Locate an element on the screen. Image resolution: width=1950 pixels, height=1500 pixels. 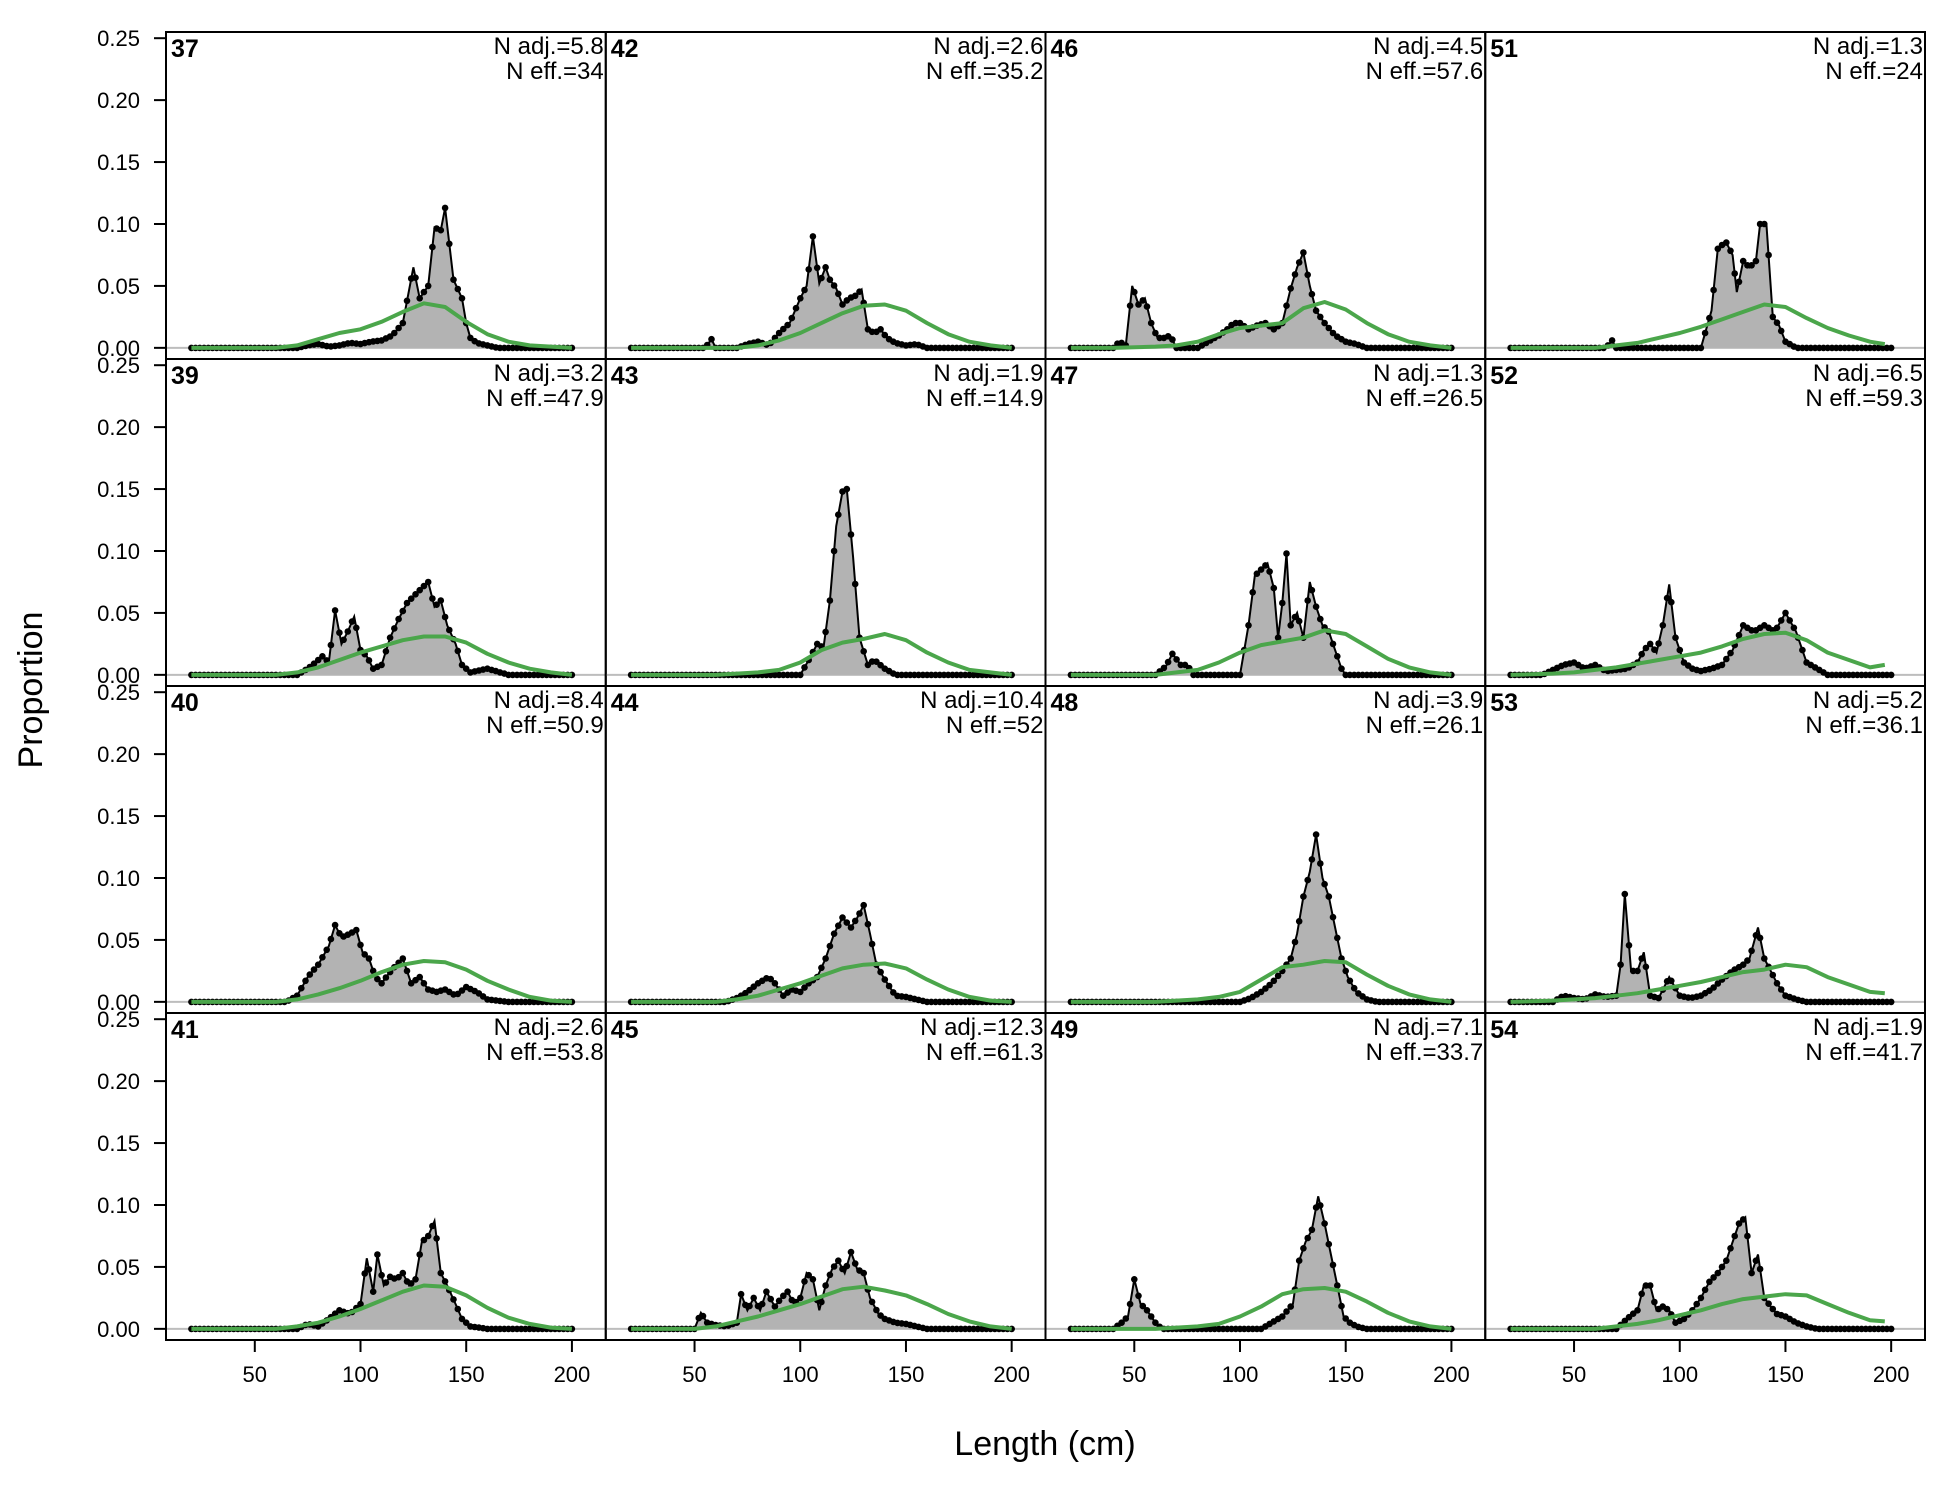
panel-id-label: 42 is located at coordinates (625, 49).